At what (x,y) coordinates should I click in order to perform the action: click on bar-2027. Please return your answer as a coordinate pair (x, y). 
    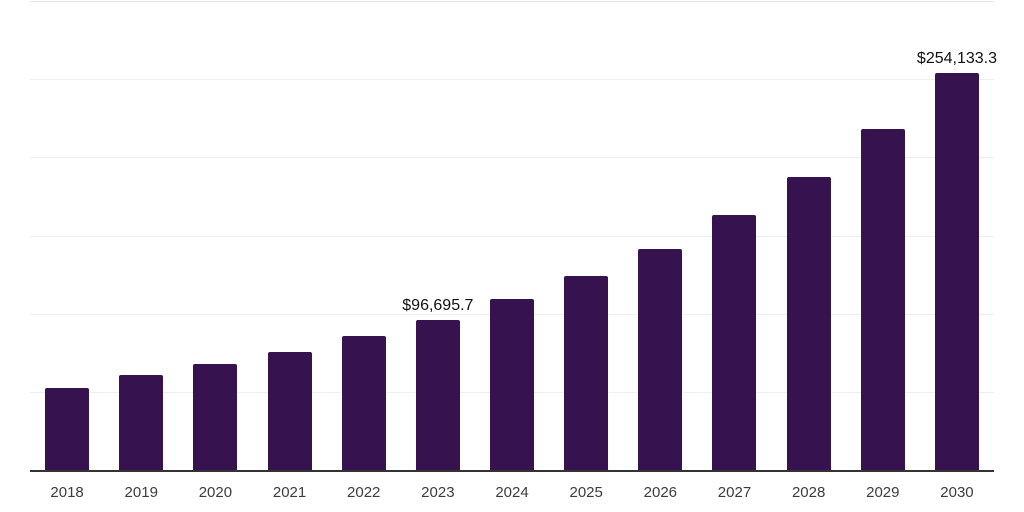
    Looking at the image, I should click on (734, 342).